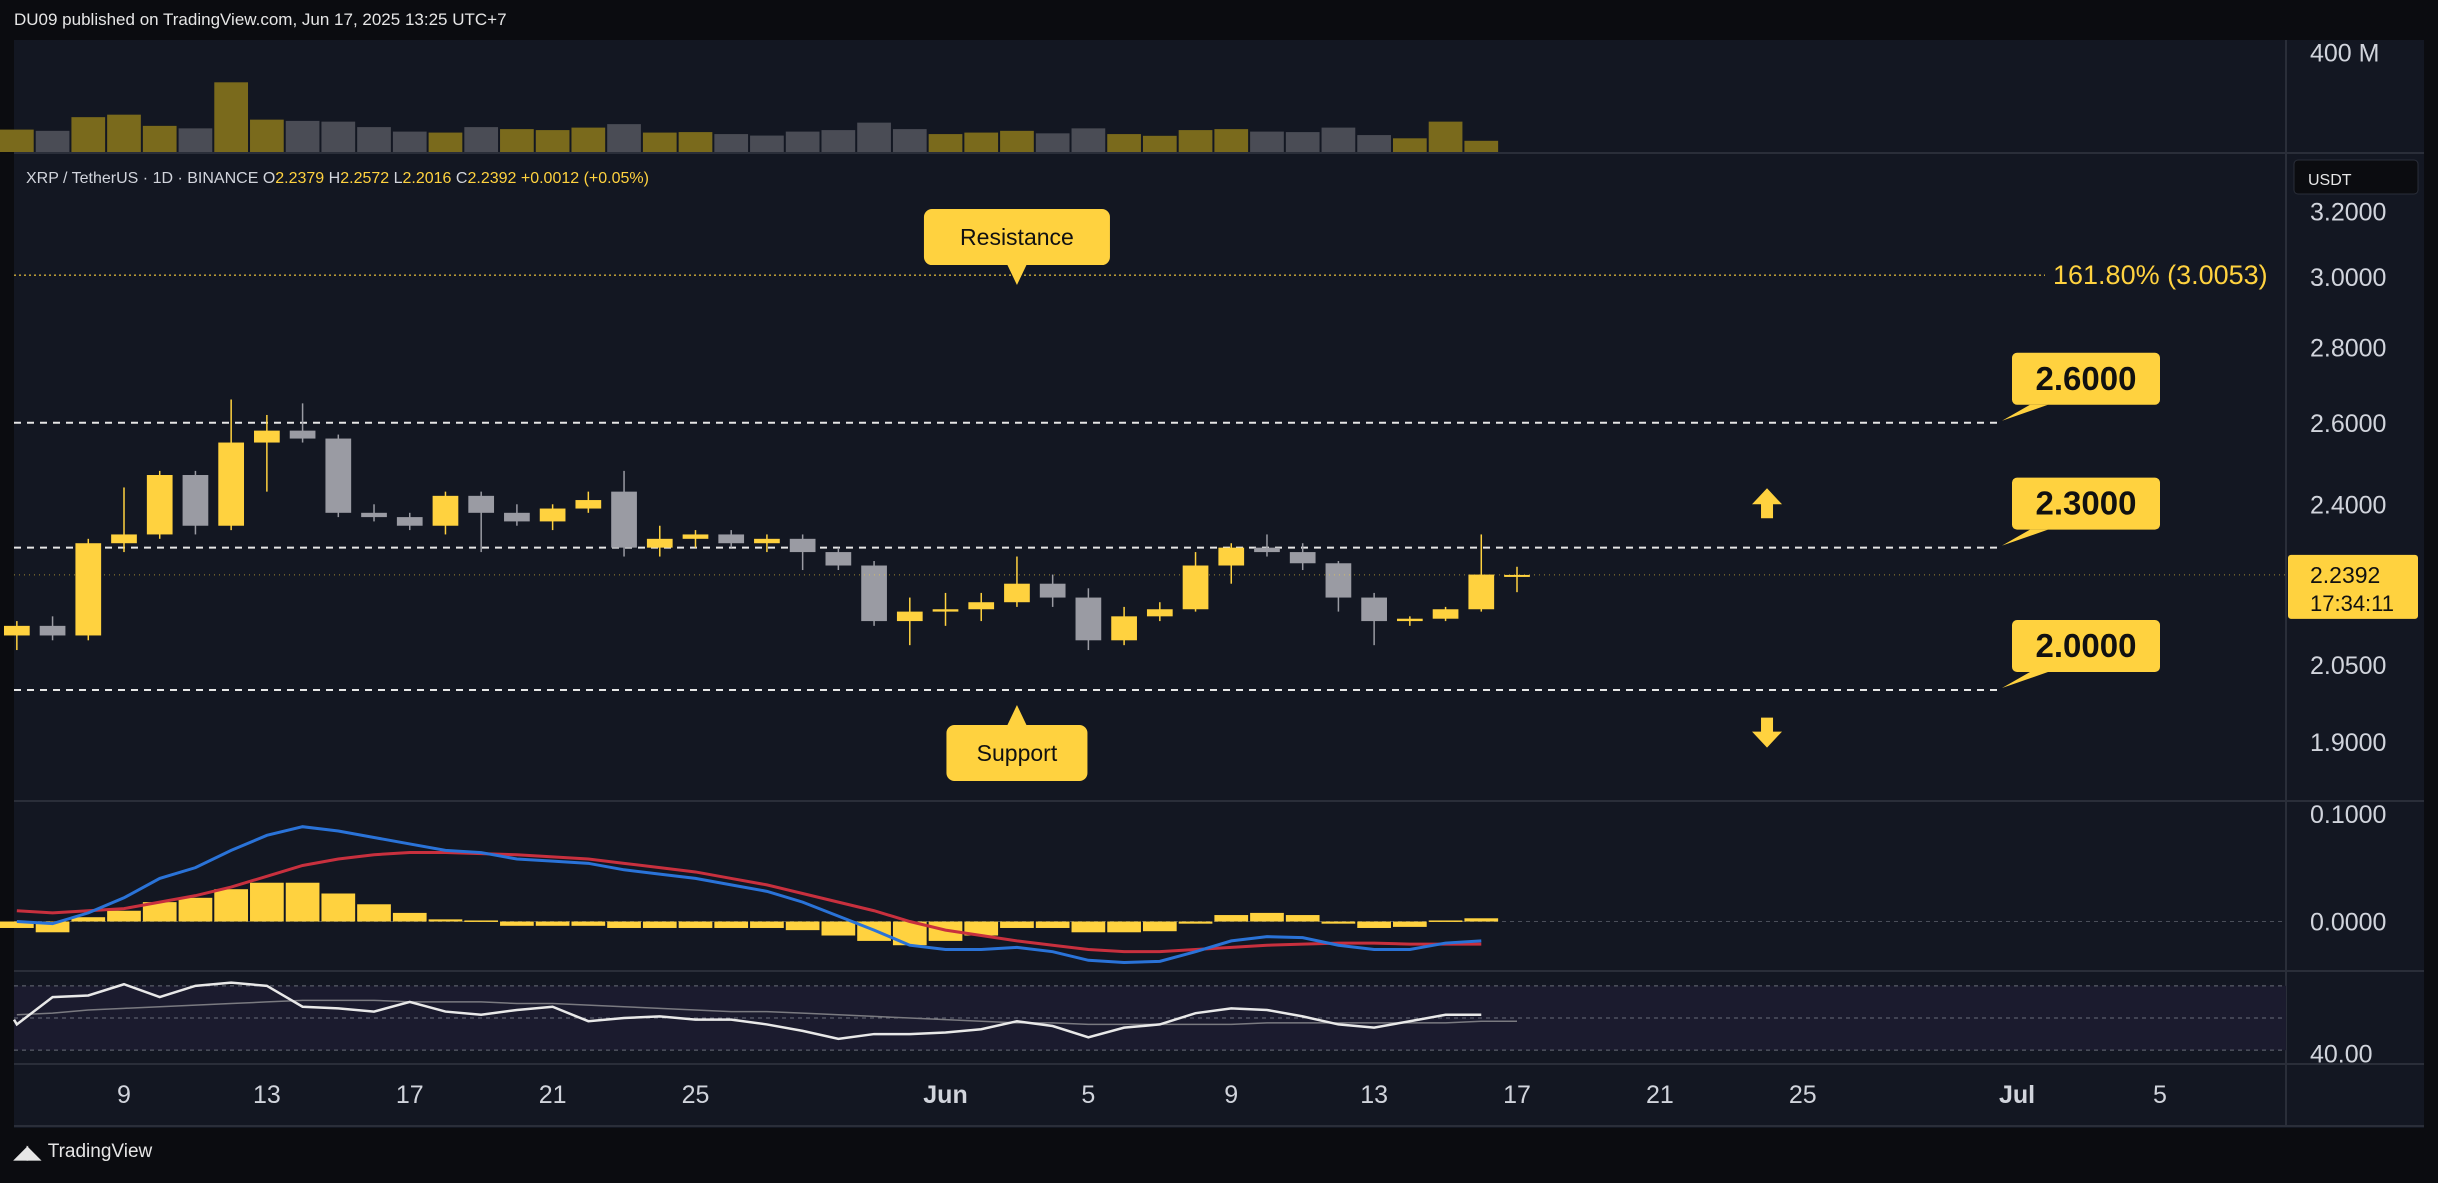 The height and width of the screenshot is (1183, 2438). I want to click on time-axis-label: 21, so click(1660, 1095).